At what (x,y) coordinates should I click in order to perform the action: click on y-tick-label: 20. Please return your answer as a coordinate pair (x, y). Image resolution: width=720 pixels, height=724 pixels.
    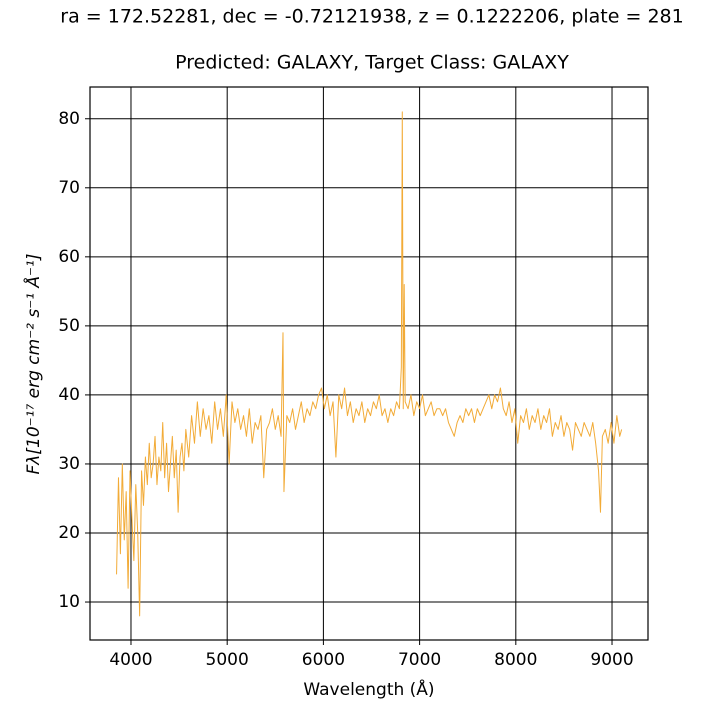
    Looking at the image, I should click on (69, 533).